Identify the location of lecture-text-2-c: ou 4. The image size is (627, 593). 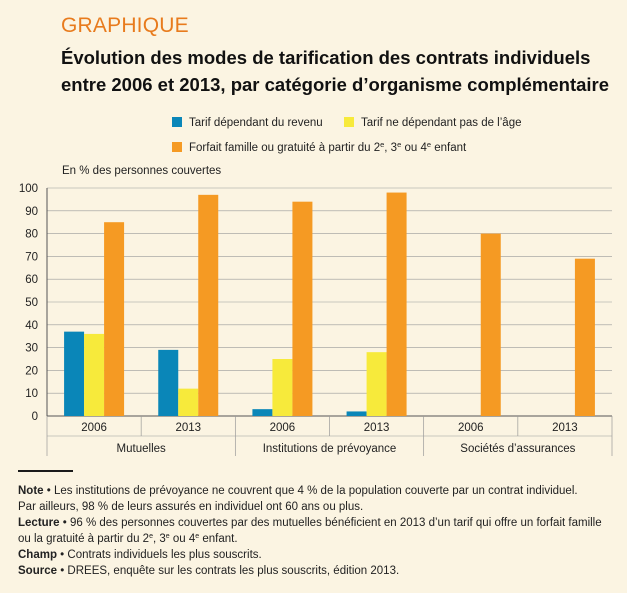
(182, 539).